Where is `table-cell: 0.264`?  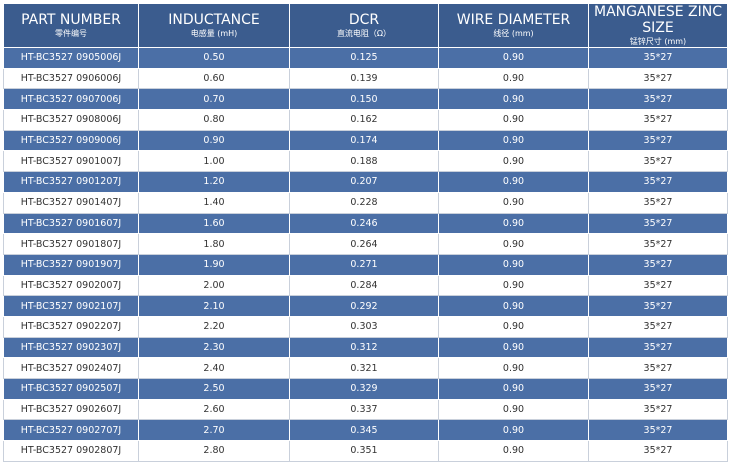 table-cell: 0.264 is located at coordinates (364, 244).